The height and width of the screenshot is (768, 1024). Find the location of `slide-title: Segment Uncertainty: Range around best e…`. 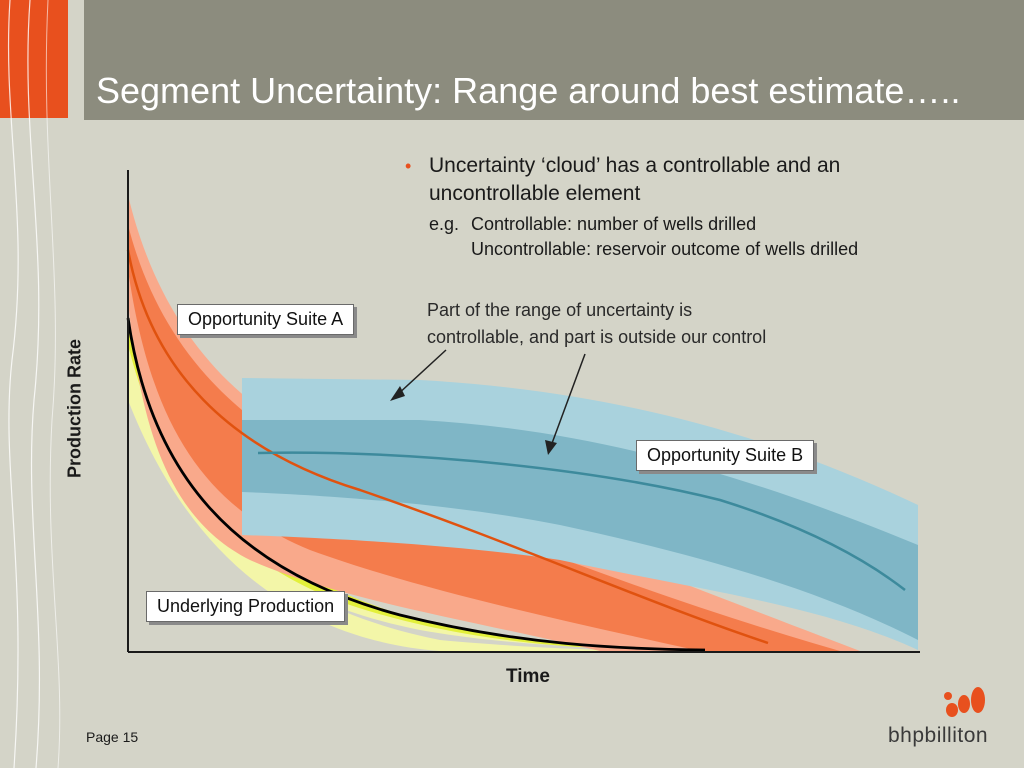

slide-title: Segment Uncertainty: Range around best e… is located at coordinates (528, 90).